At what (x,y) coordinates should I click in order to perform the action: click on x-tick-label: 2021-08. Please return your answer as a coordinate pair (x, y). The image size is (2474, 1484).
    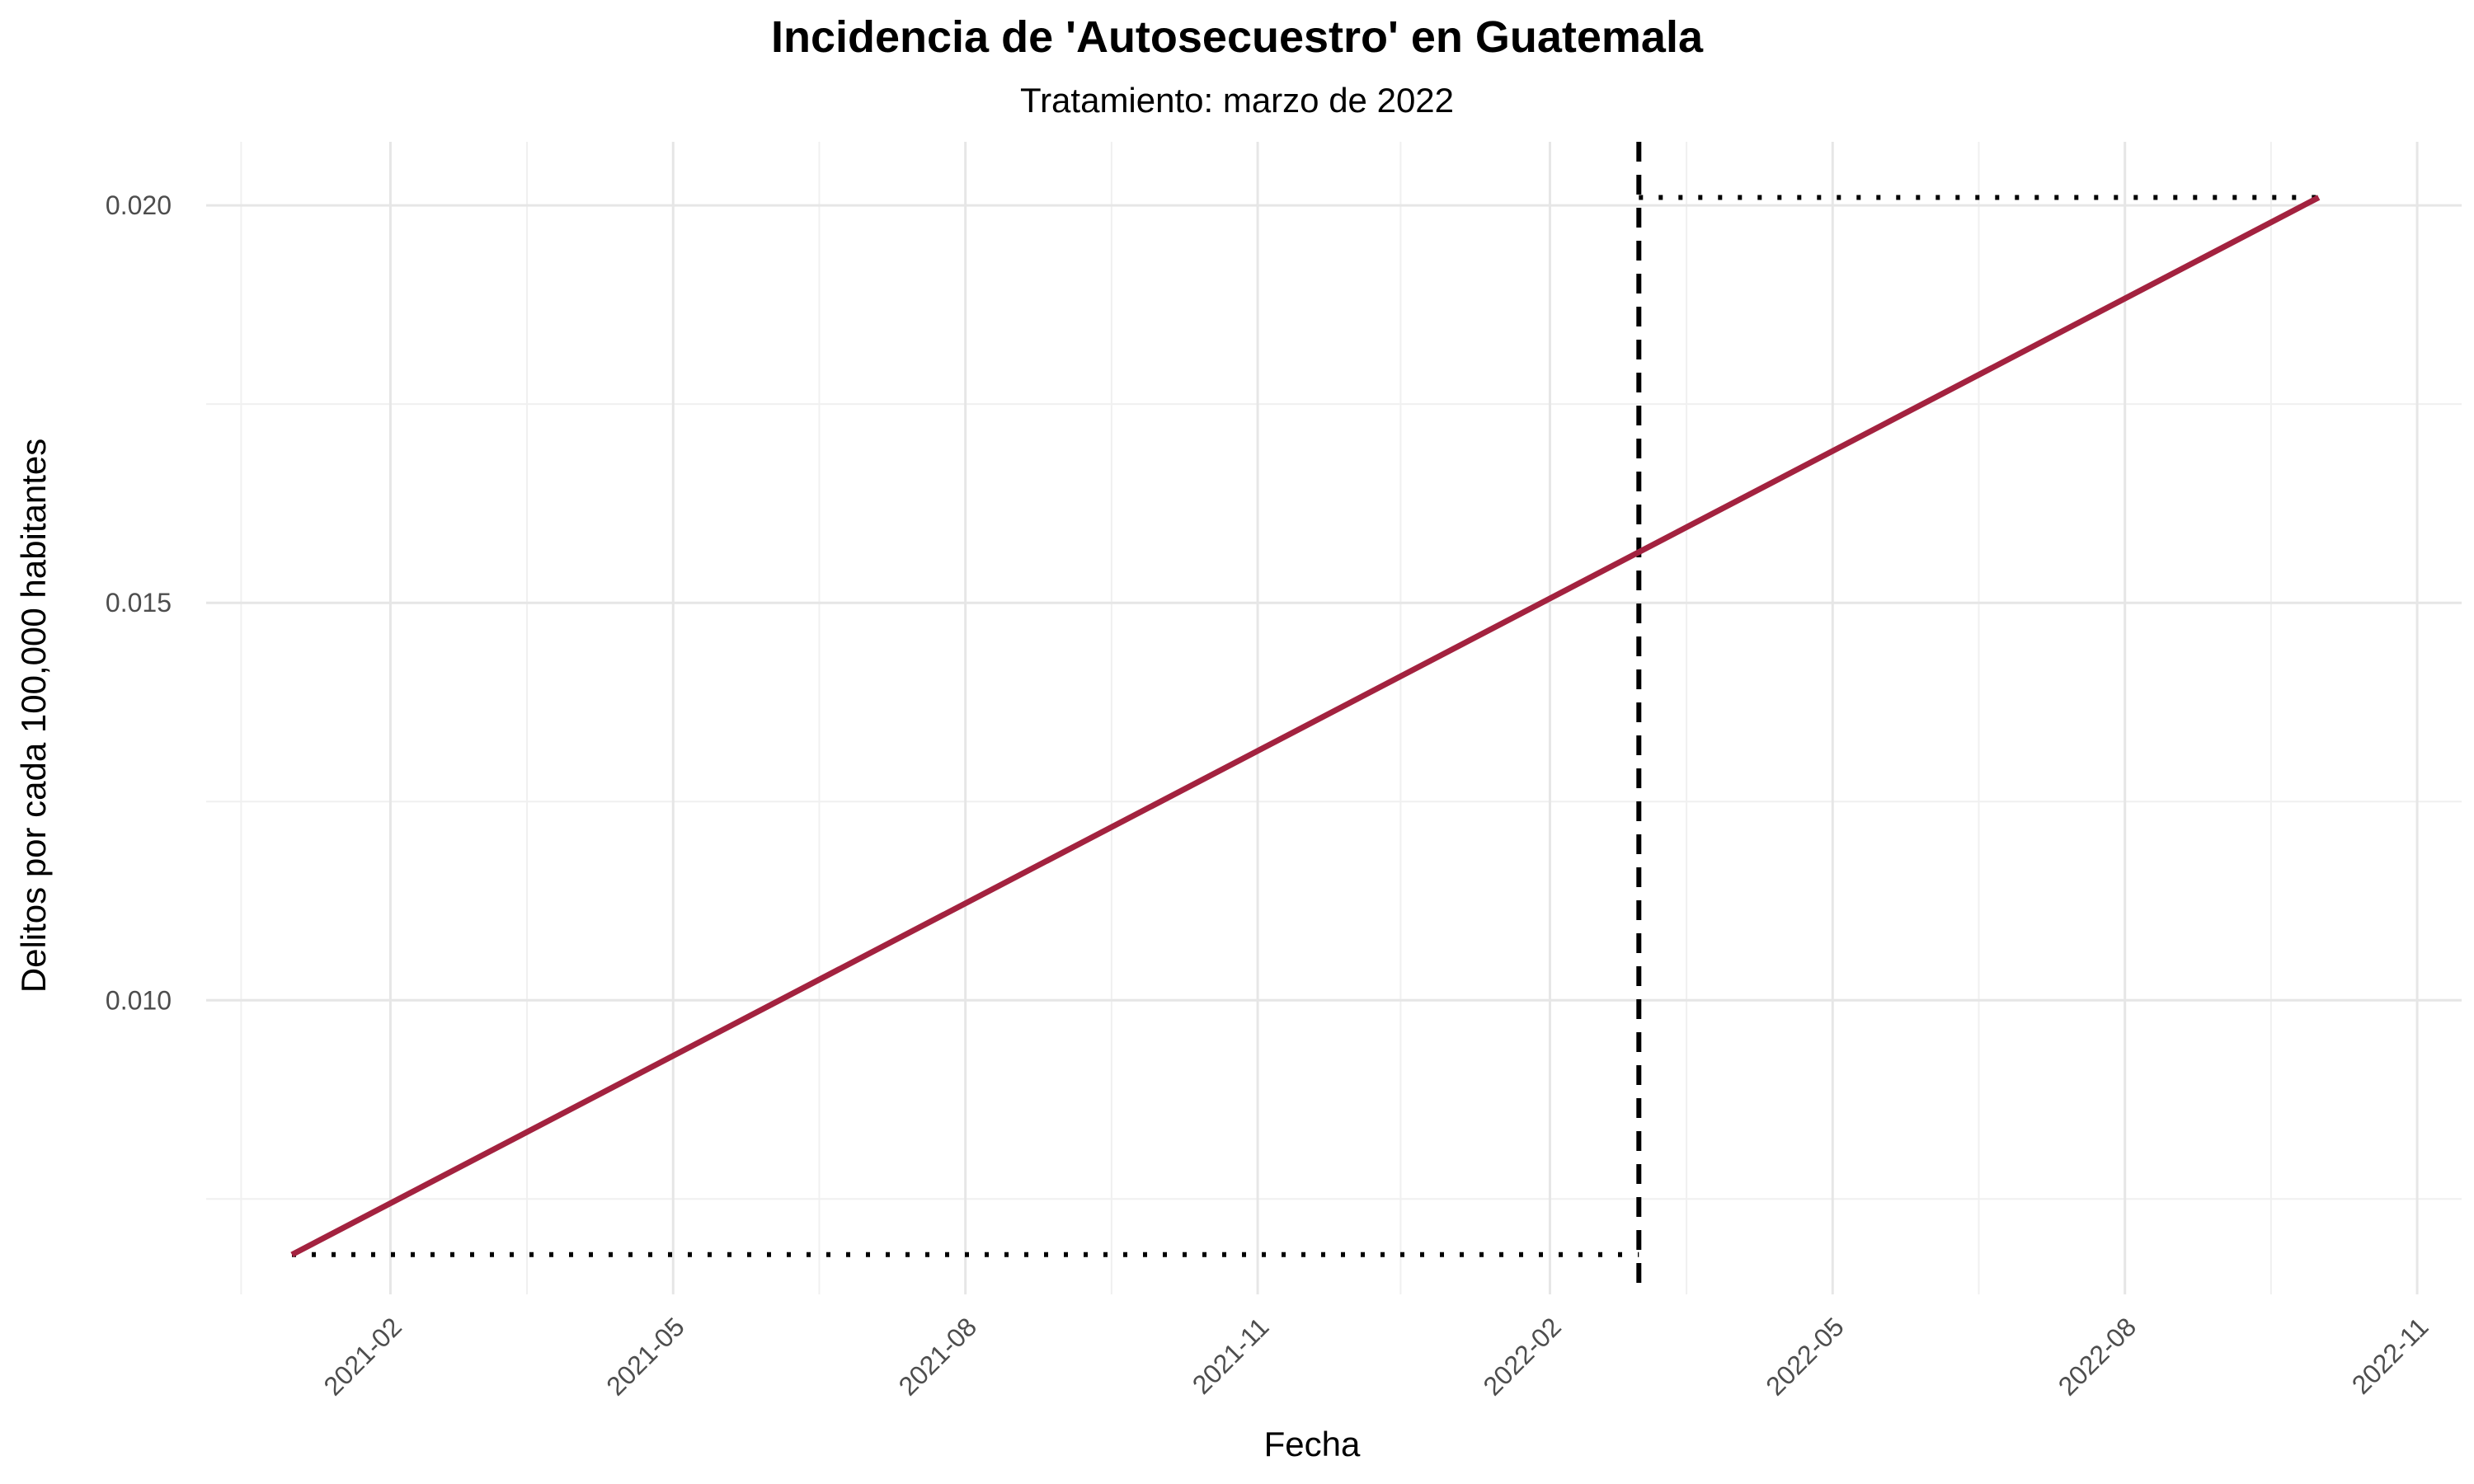
    Looking at the image, I should click on (937, 1356).